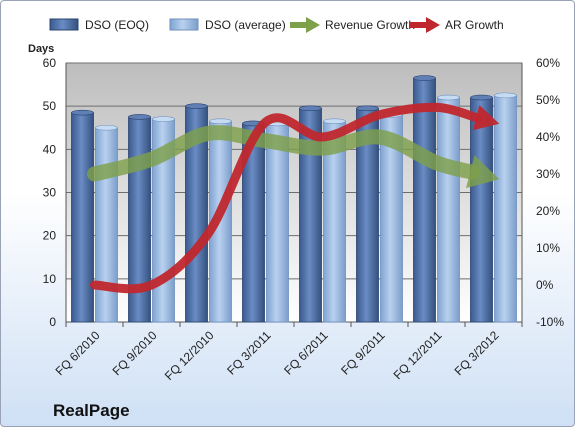  Describe the element at coordinates (50, 149) in the screenshot. I see `y-tick-label: 40` at that location.